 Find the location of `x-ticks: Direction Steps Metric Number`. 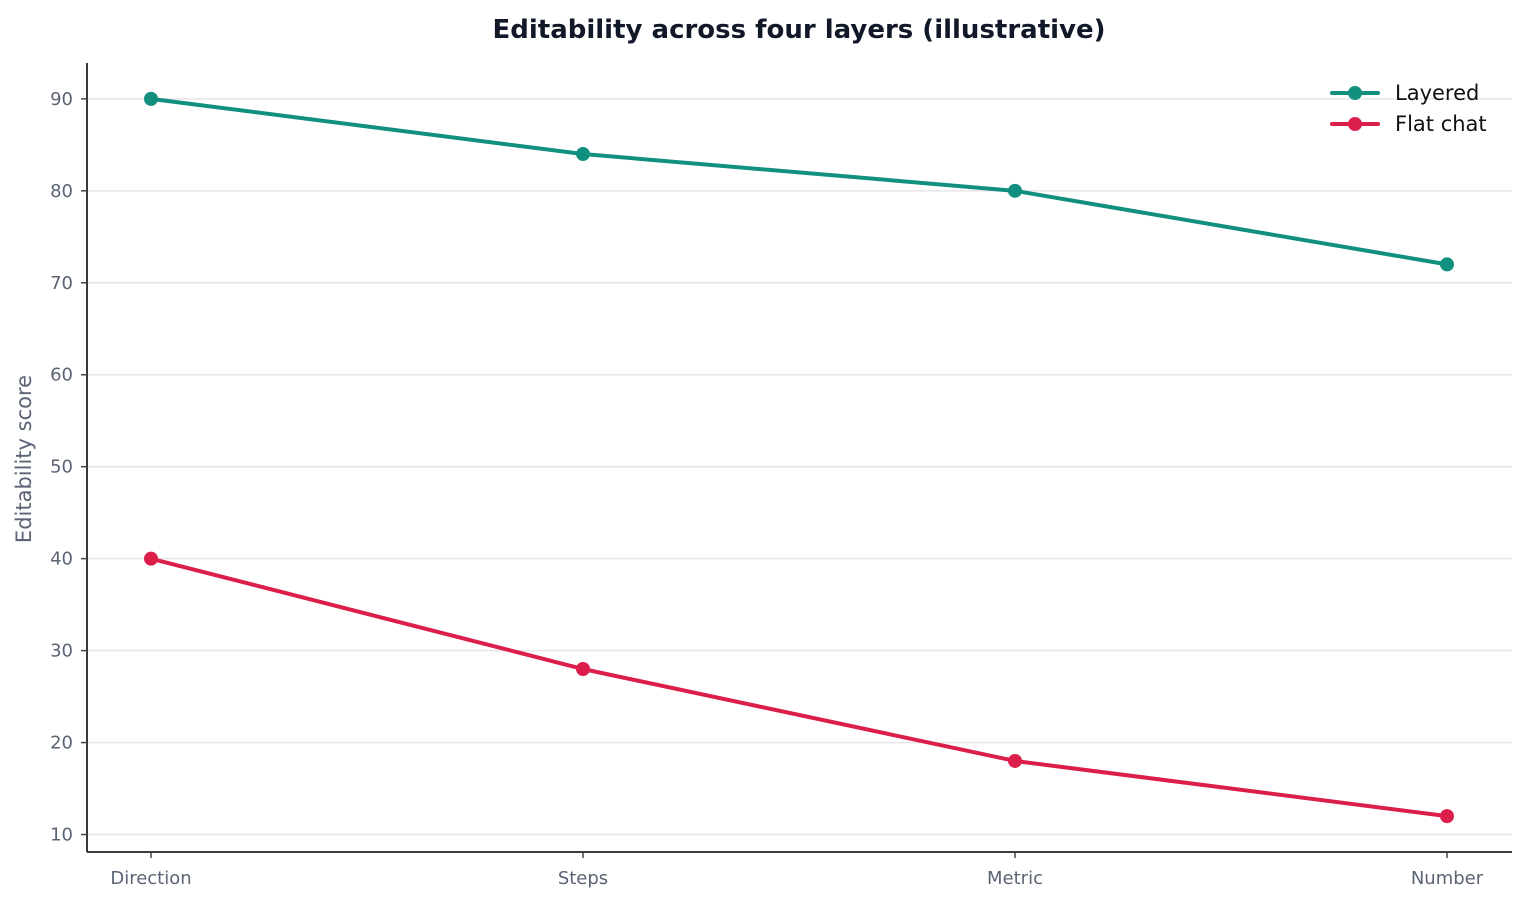

x-ticks: Direction Steps Metric Number is located at coordinates (797, 870).